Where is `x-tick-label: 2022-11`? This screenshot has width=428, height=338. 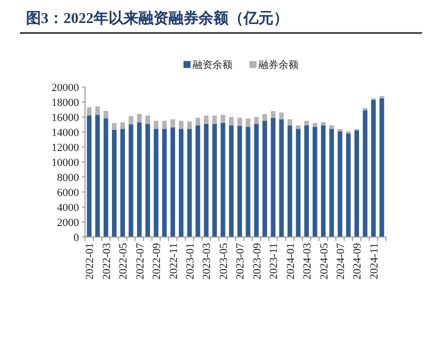 x-tick-label: 2022-11 is located at coordinates (174, 261).